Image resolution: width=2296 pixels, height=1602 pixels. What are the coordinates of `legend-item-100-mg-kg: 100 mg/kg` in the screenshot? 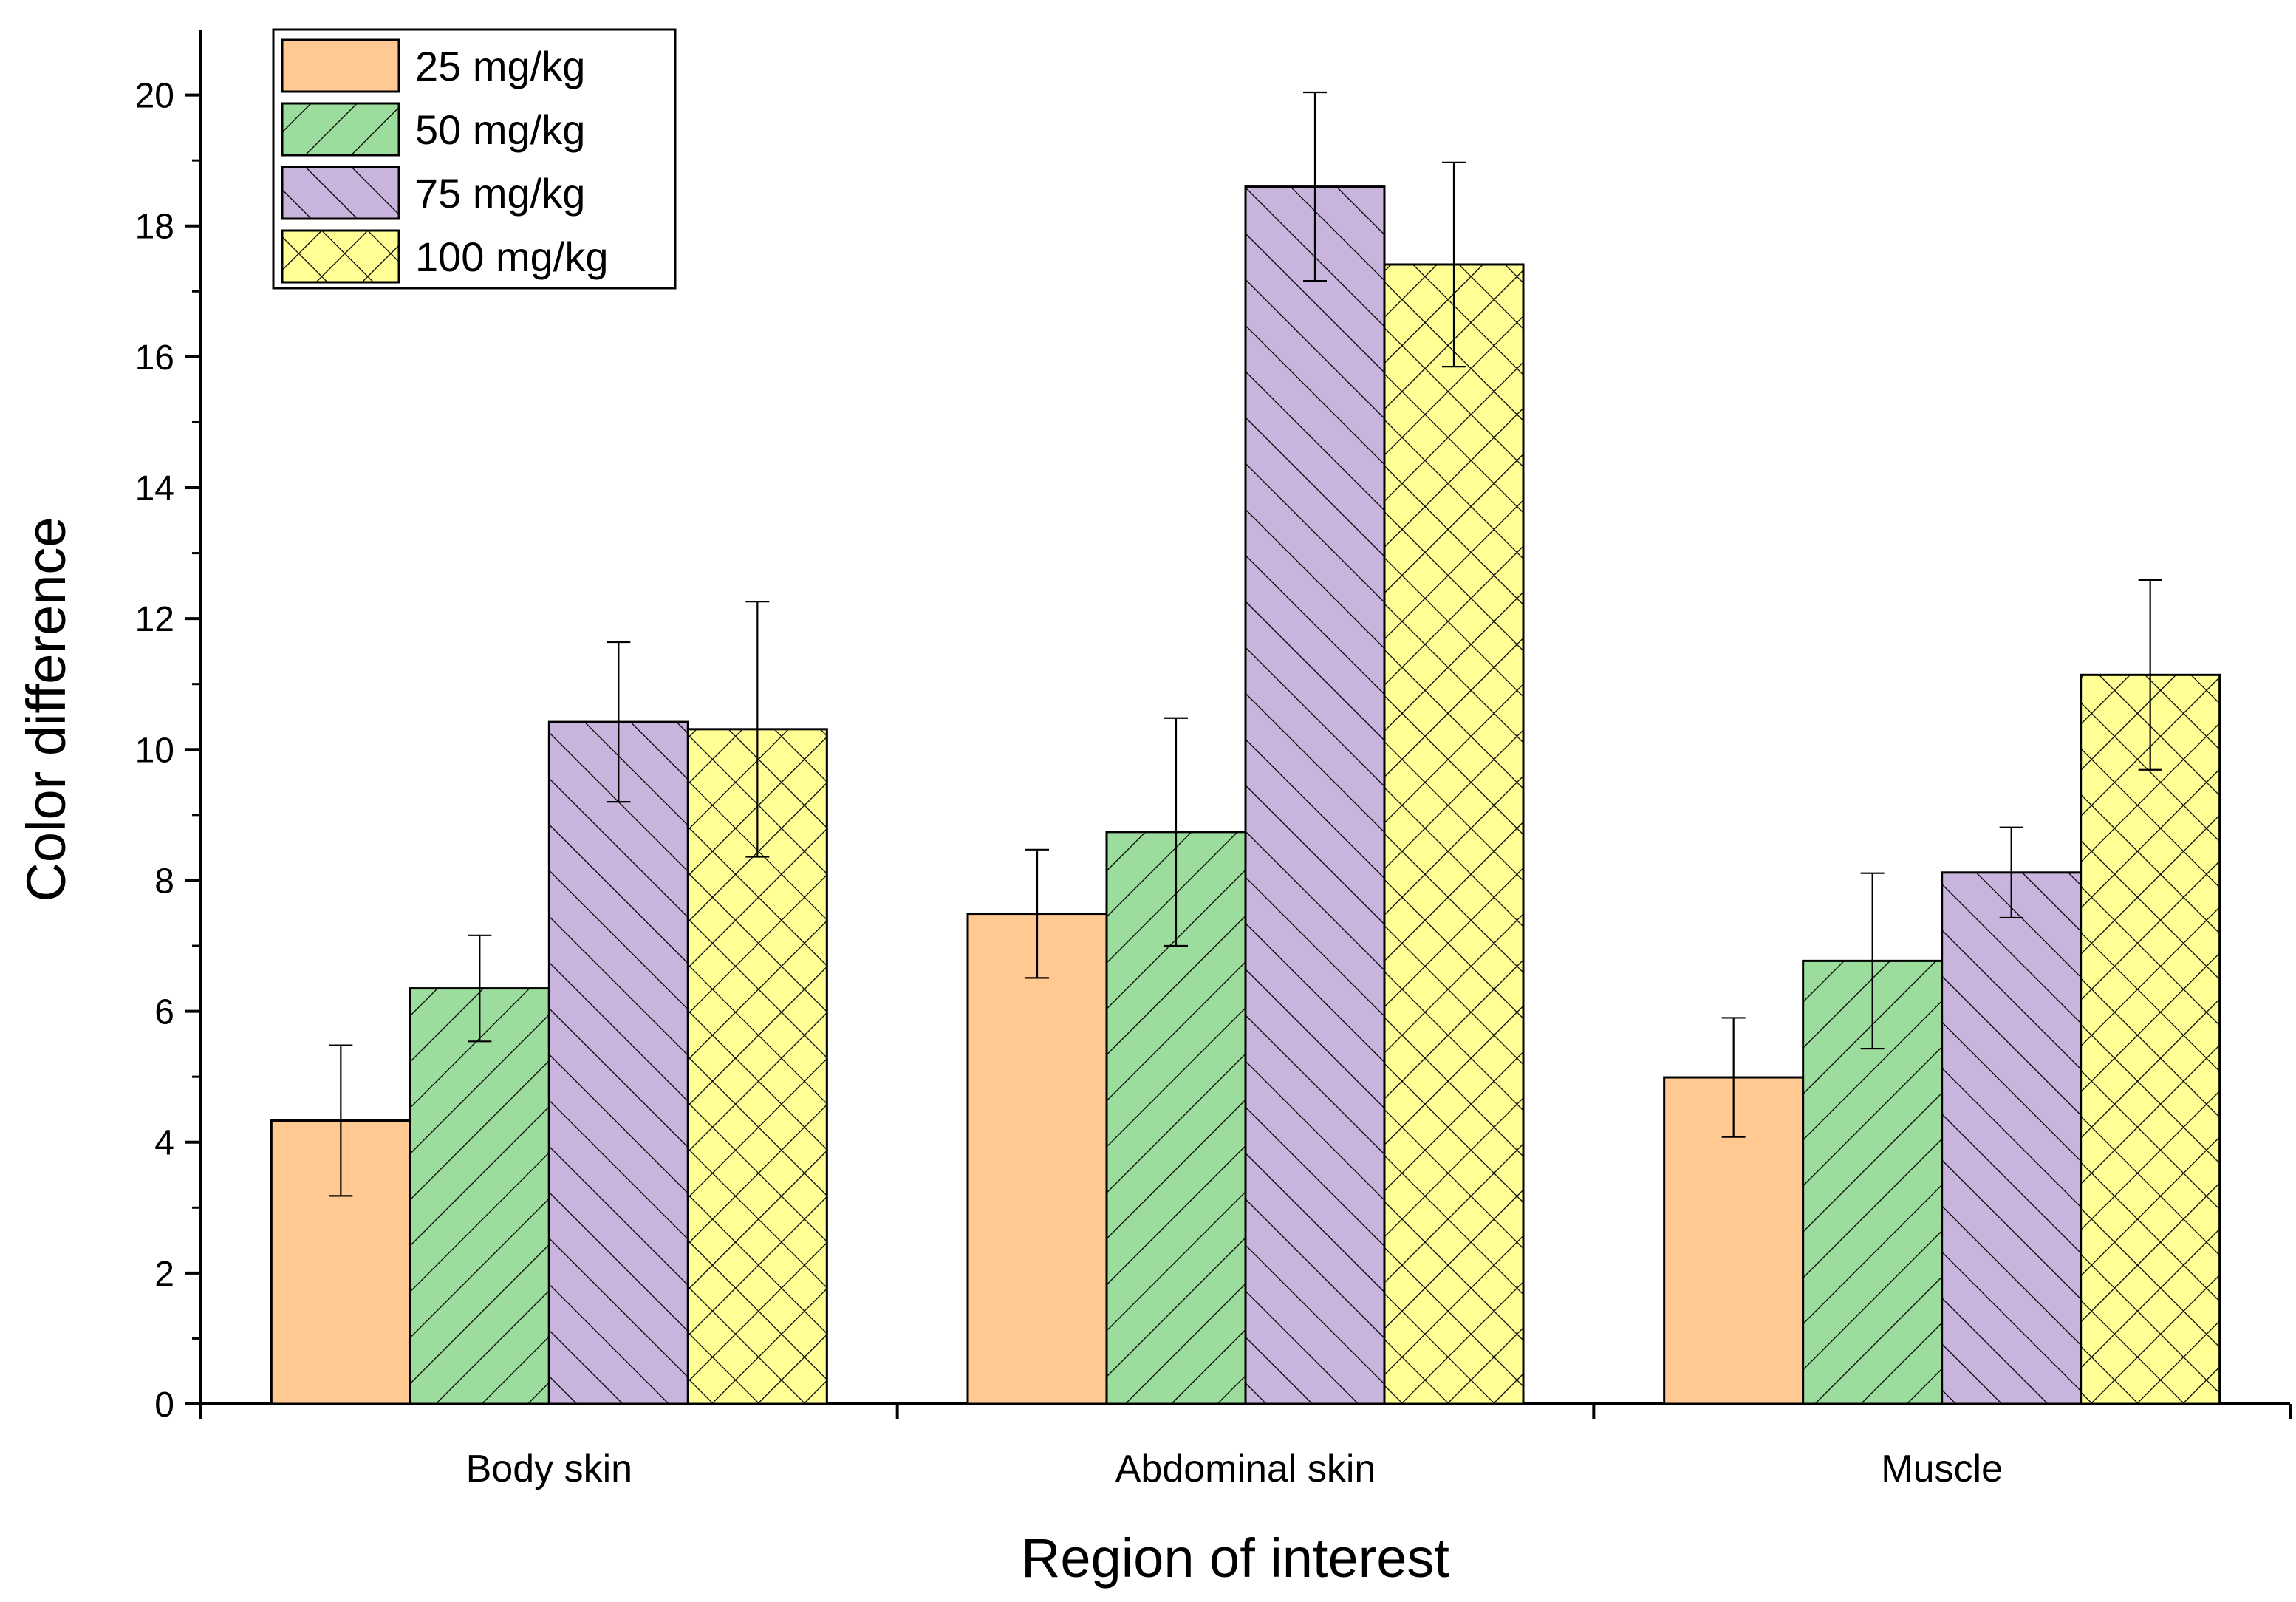 It's located at (445, 256).